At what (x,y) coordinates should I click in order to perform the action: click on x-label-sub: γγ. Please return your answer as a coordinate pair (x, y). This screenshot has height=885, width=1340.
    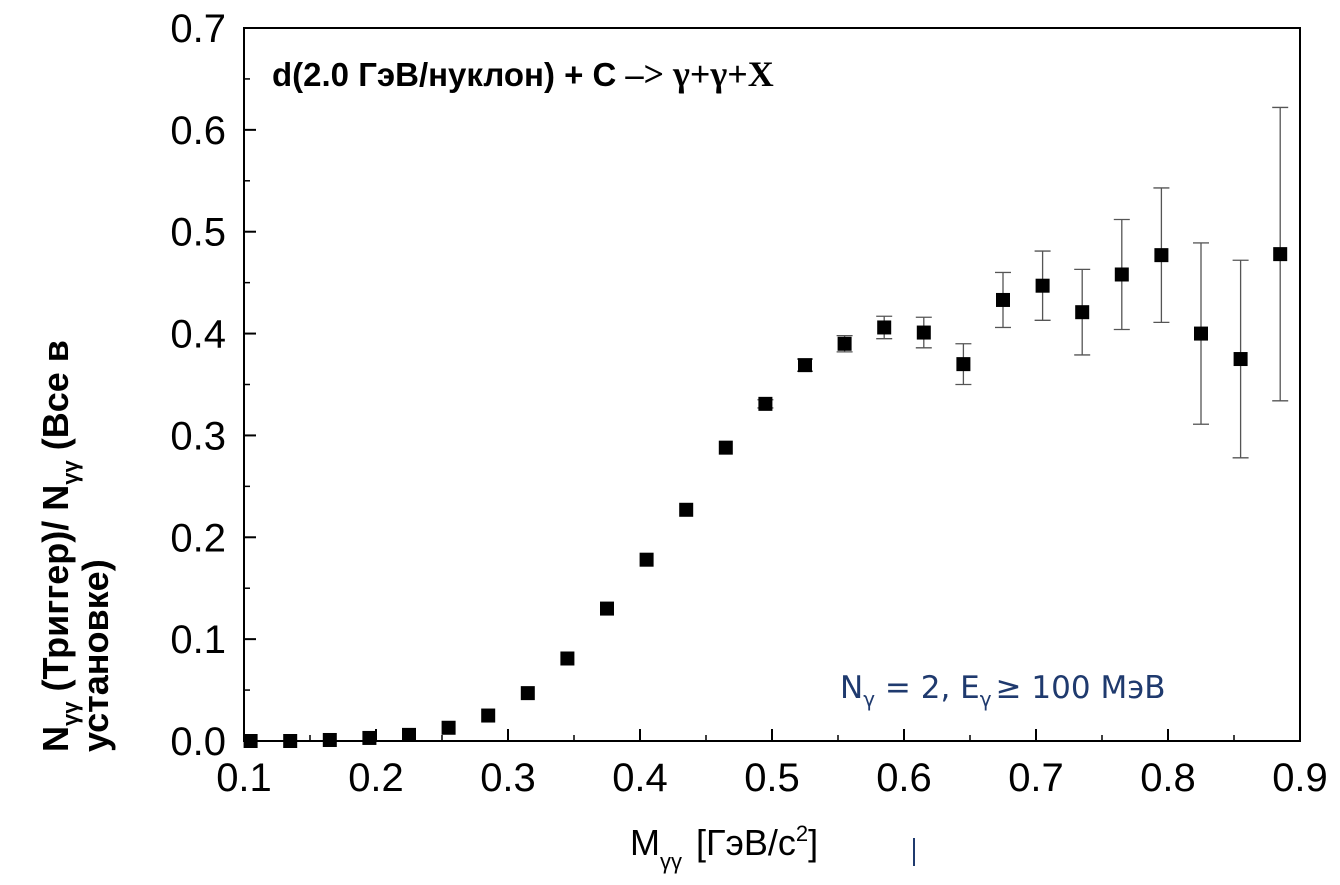
    Looking at the image, I should click on (671, 861).